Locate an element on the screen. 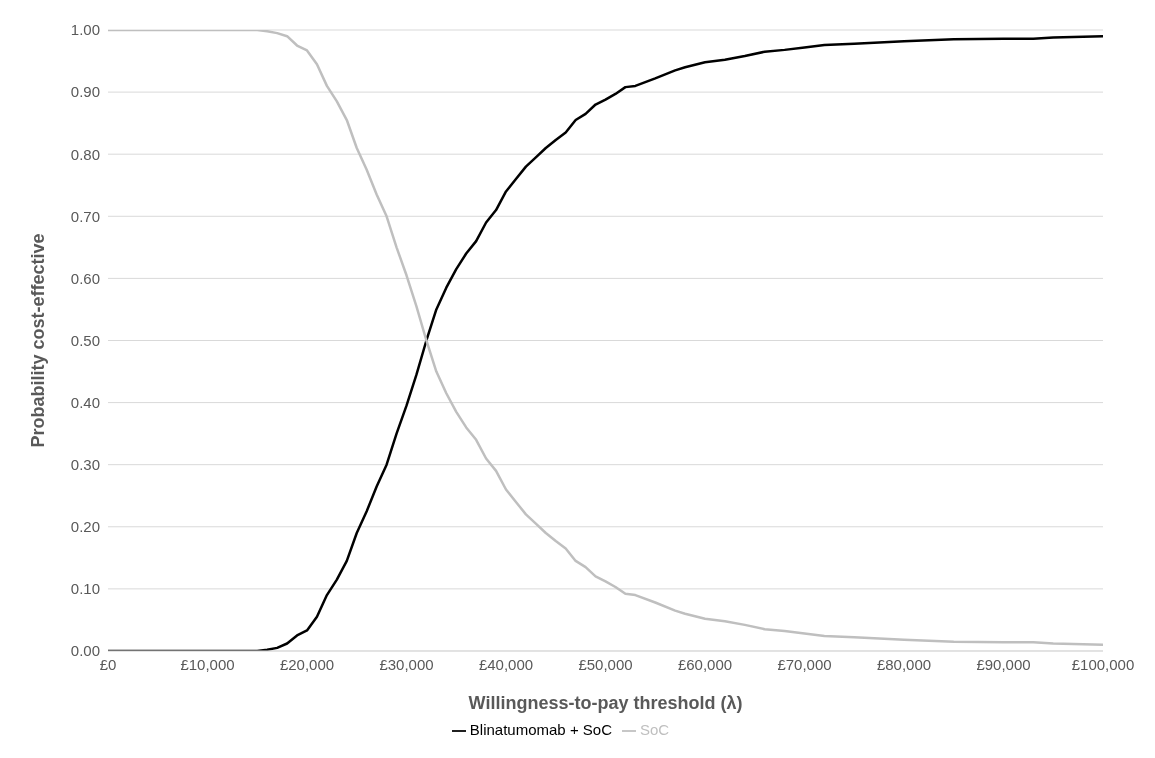 Image resolution: width=1155 pixels, height=758 pixels. y-tick-label: 0.40 is located at coordinates (85, 402).